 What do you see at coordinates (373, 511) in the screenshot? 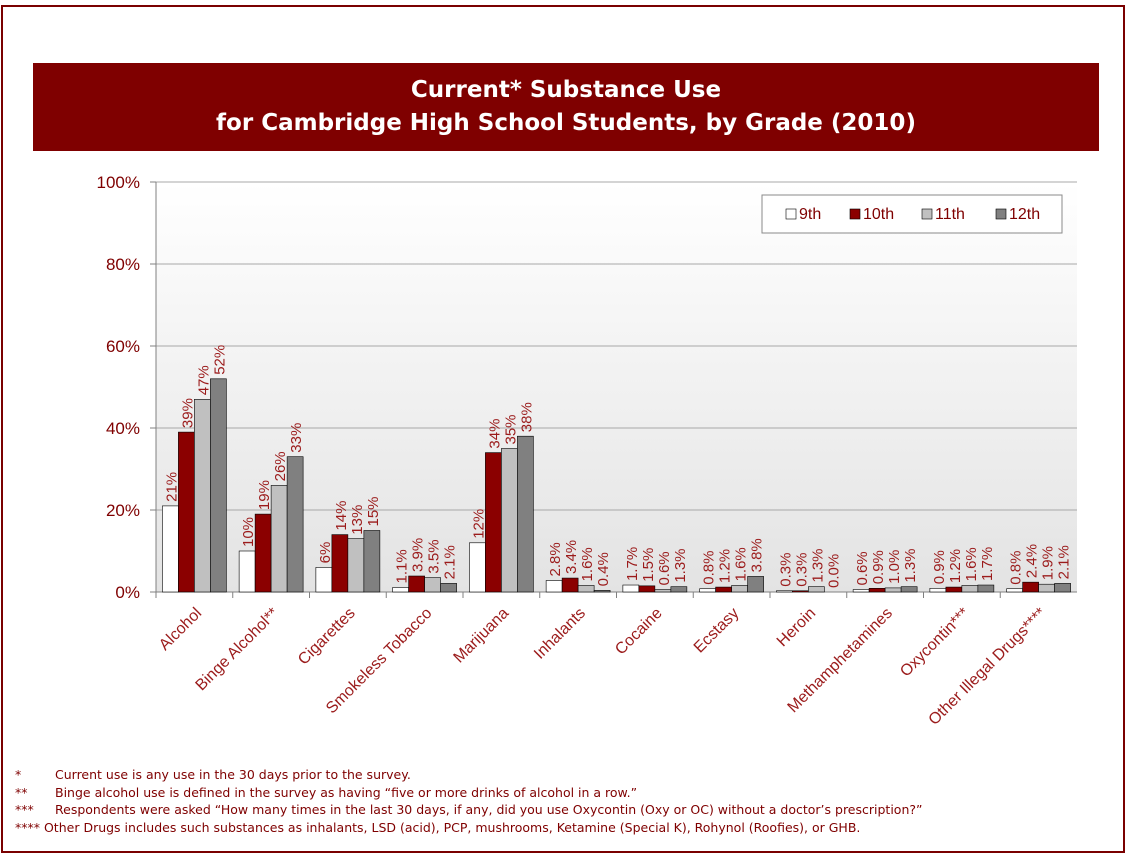
I see `data-label: 15%` at bounding box center [373, 511].